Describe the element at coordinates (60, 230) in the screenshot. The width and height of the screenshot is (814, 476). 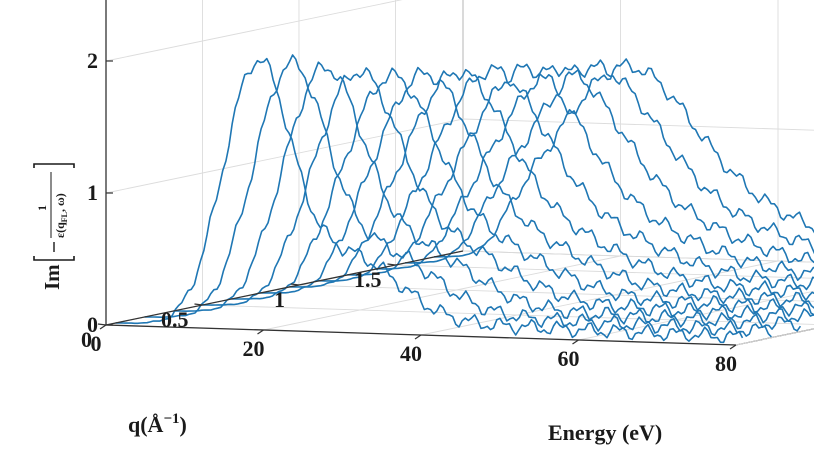
I see `z-axis-denominator-base: ε(q` at that location.